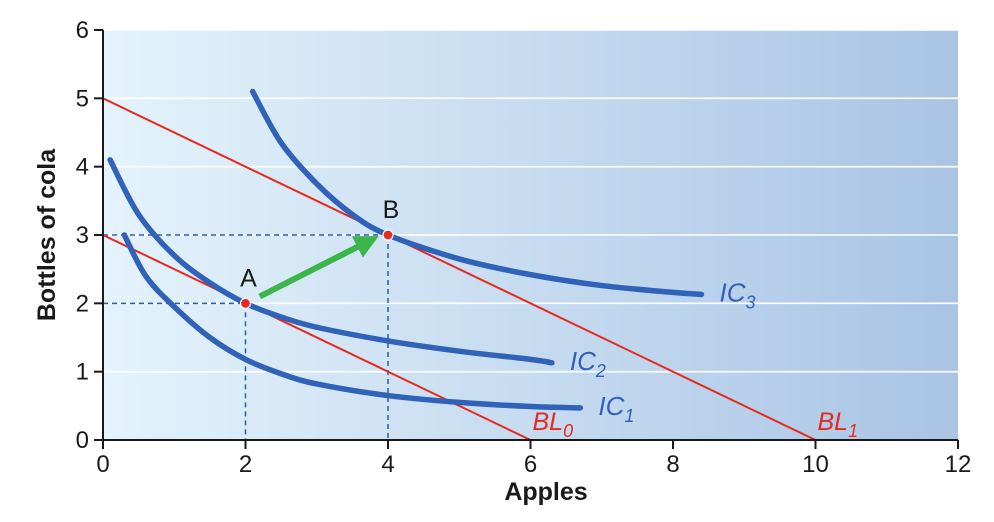 The height and width of the screenshot is (522, 994). What do you see at coordinates (588, 363) in the screenshot?
I see `ic-label-IC2: IC2` at bounding box center [588, 363].